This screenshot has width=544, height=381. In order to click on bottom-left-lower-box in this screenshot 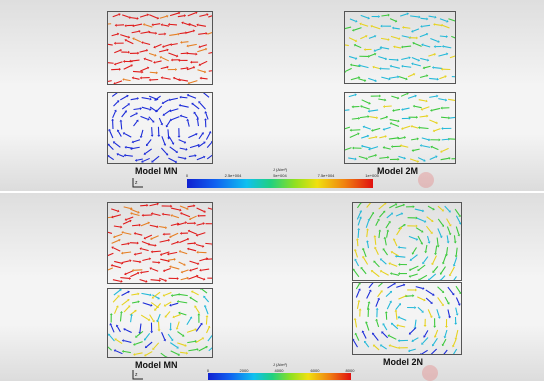, I will do `click(160, 323)`.